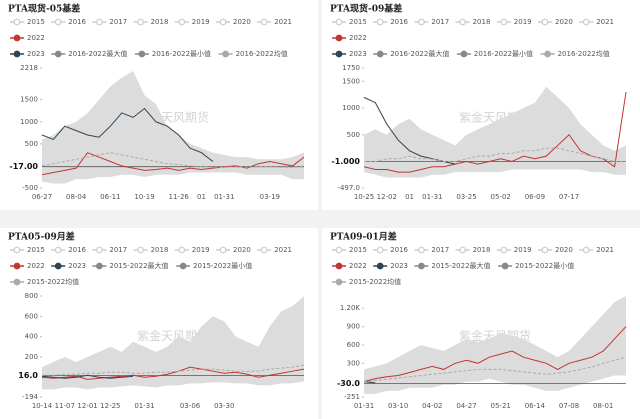 The image size is (640, 419). Describe the element at coordinates (494, 53) in the screenshot. I see `legend-item: 2016-2022最小值` at that location.